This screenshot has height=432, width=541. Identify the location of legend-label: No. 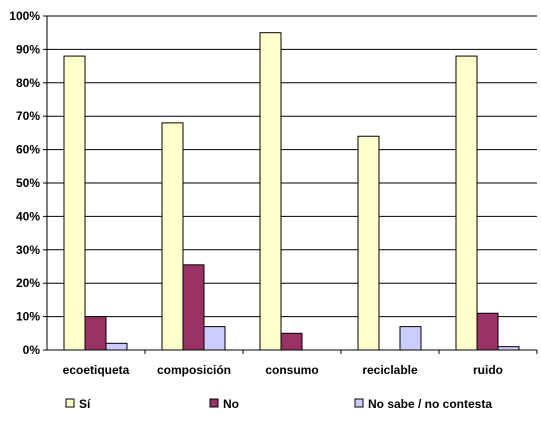
(231, 404).